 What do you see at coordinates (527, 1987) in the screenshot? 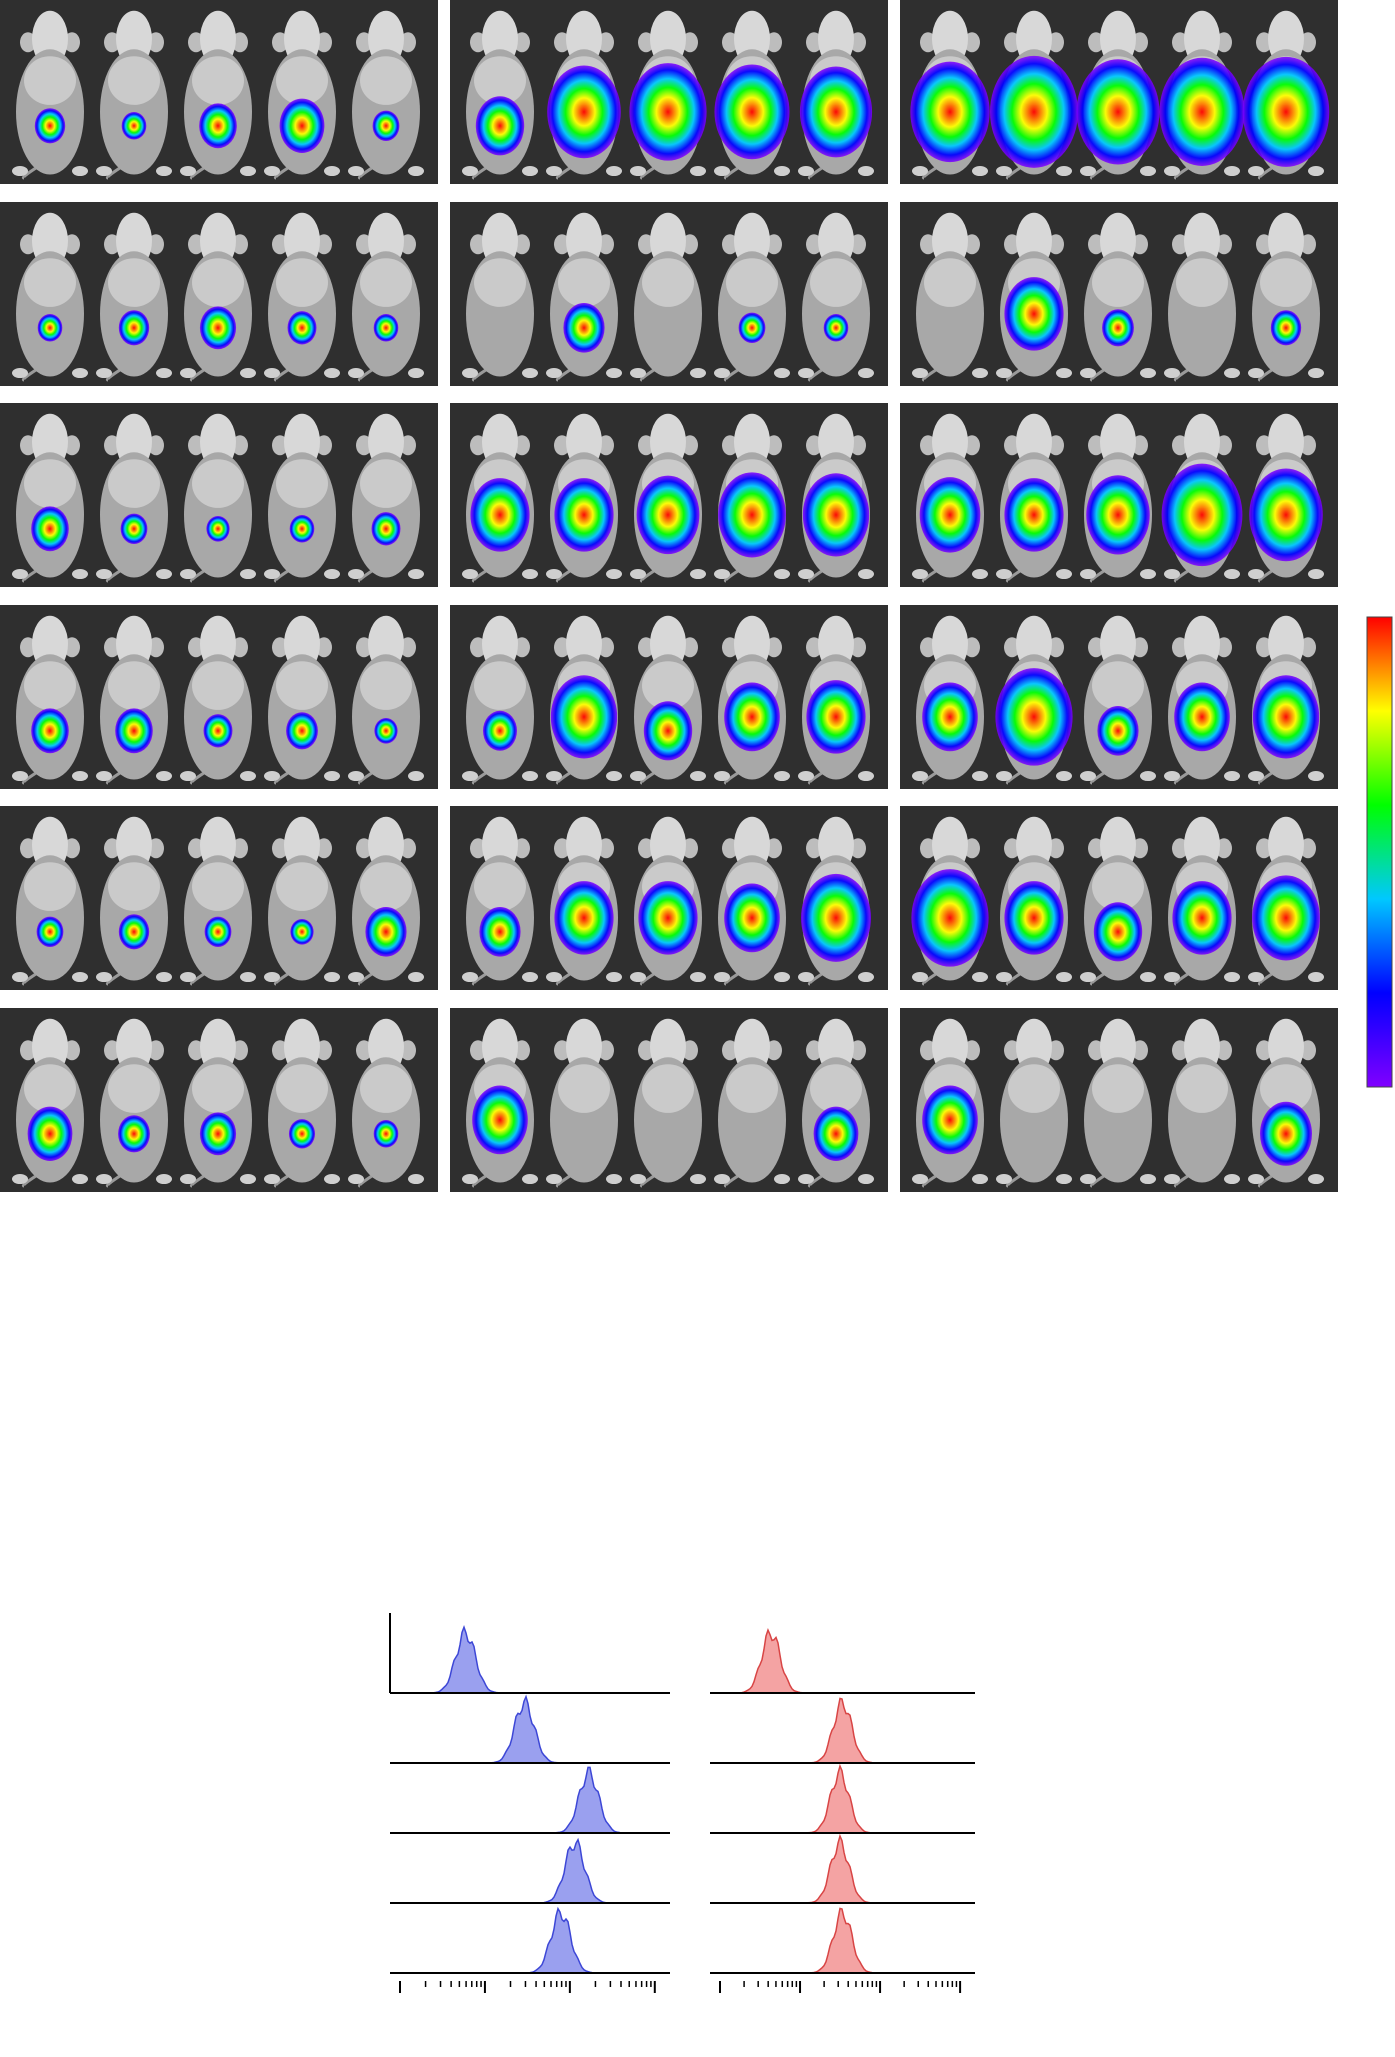
I see `histogram-x-axis-ticks` at bounding box center [527, 1987].